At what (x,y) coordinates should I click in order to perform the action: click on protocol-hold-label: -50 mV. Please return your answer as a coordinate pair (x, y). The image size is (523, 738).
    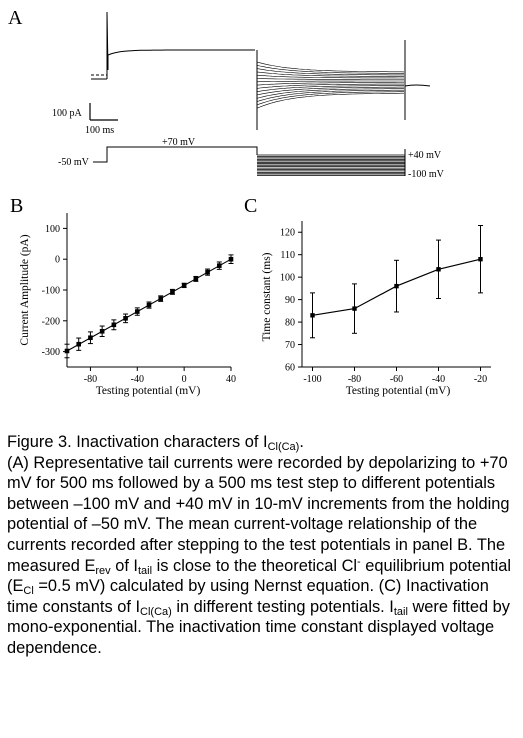
    Looking at the image, I should click on (74, 162).